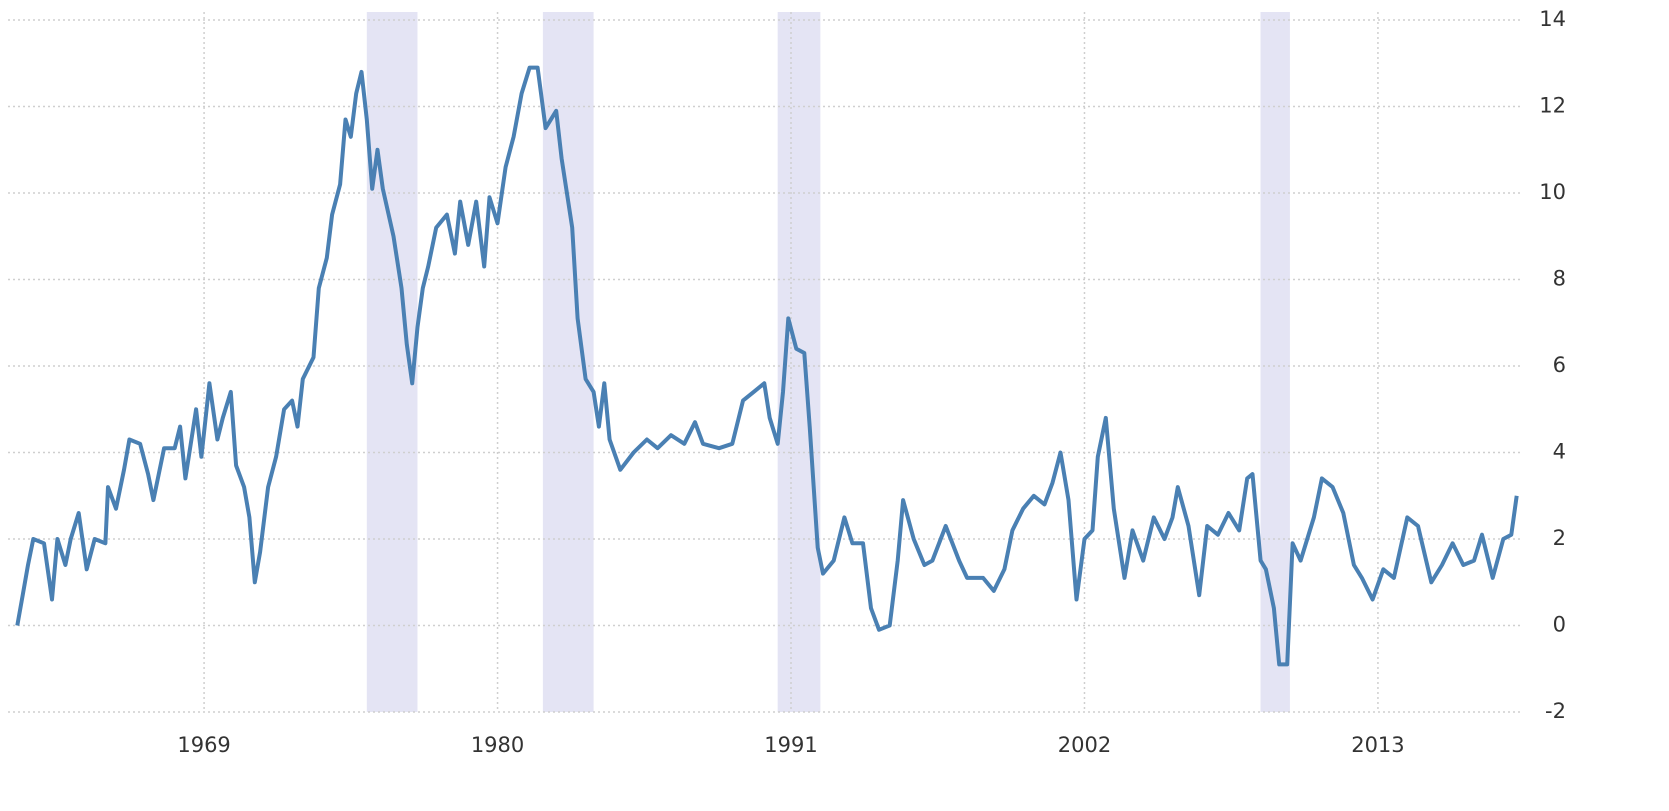  Describe the element at coordinates (1555, 711) in the screenshot. I see `y-tick-label: -2` at that location.